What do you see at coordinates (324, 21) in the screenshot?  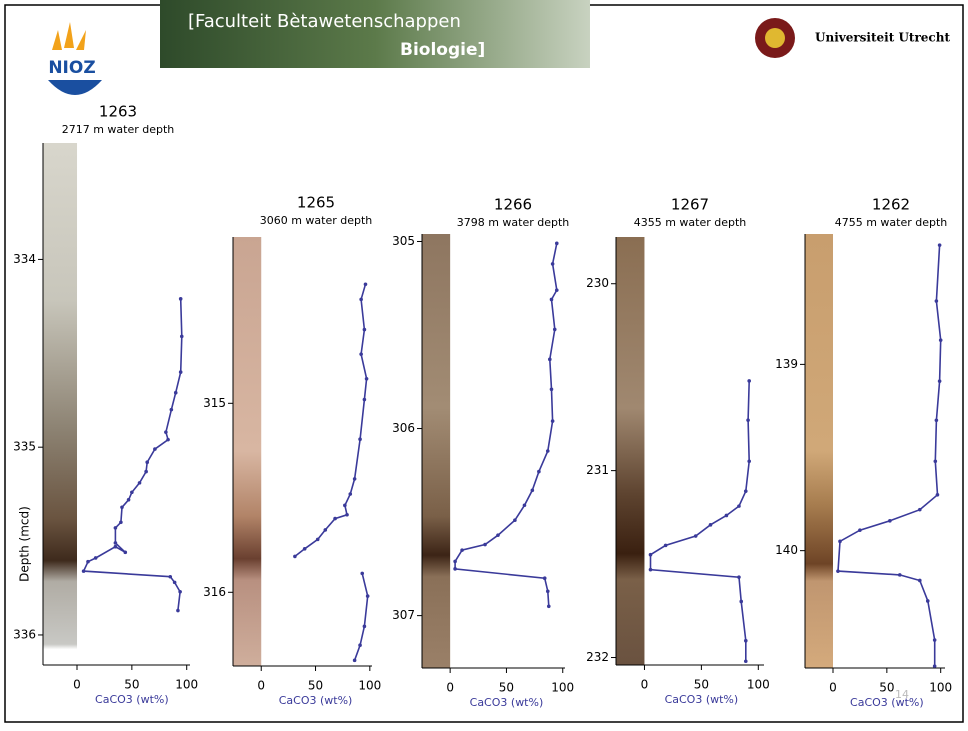 I see `banner-line1: [Faculteit Bètawetenschappen` at bounding box center [324, 21].